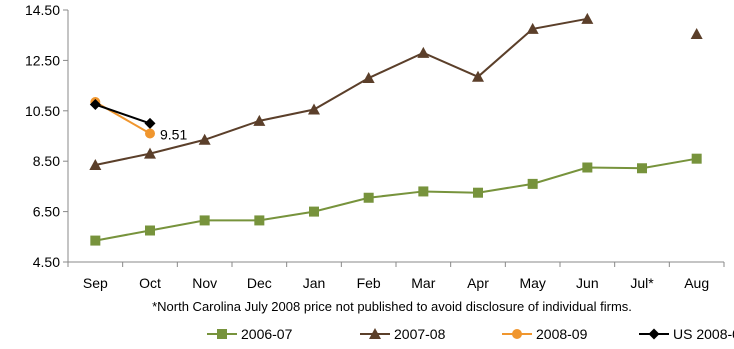 This screenshot has width=734, height=349. I want to click on legend-label: 2007-08, so click(420, 334).